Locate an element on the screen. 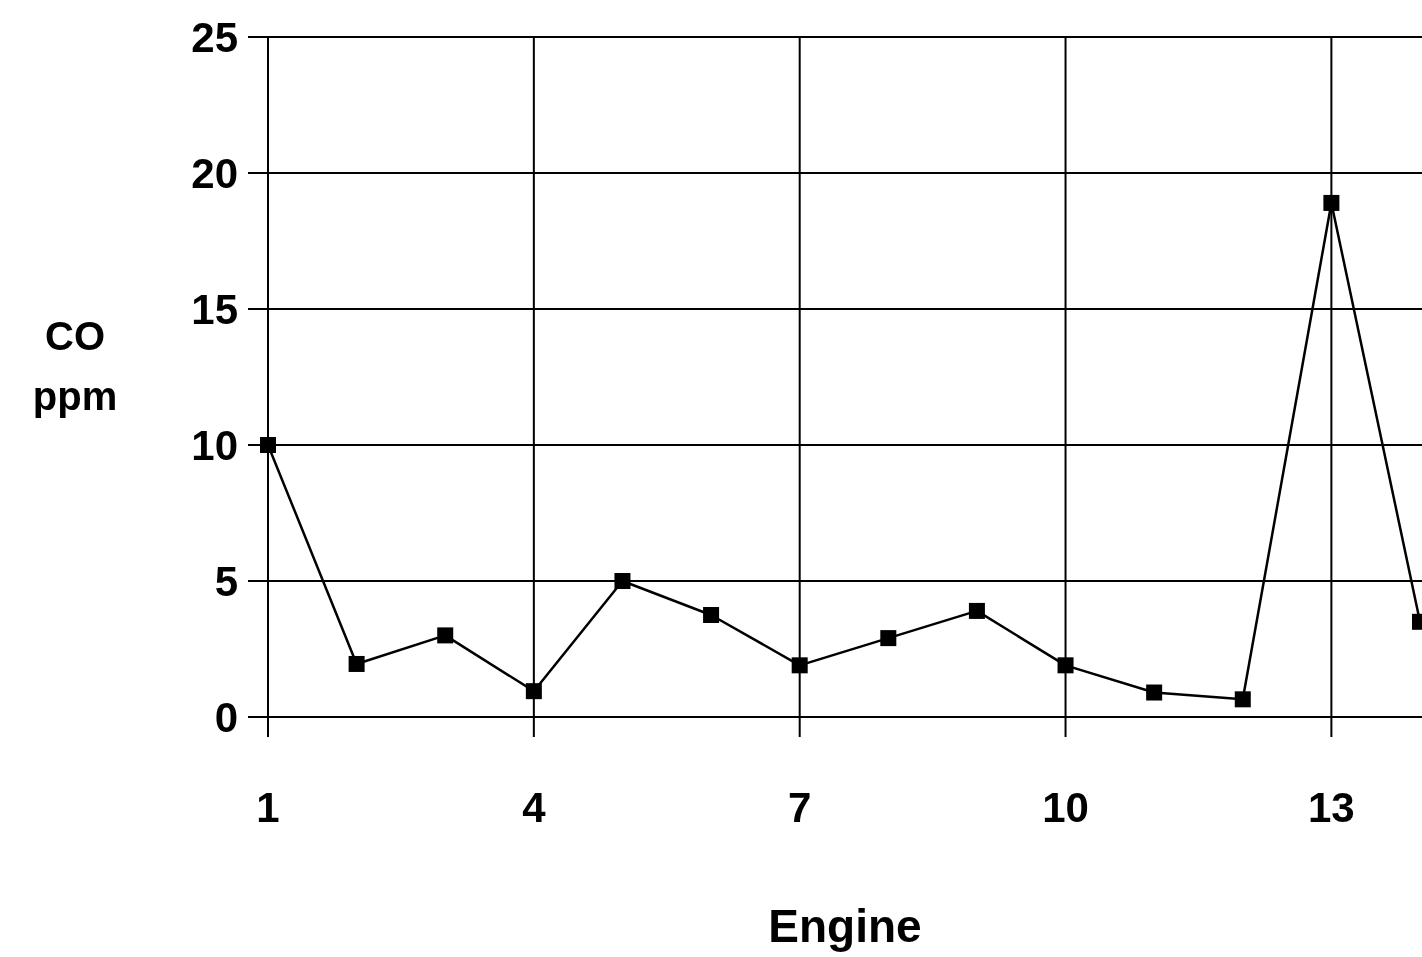 The height and width of the screenshot is (957, 1422). x-tick-label: 10 is located at coordinates (1065, 807).